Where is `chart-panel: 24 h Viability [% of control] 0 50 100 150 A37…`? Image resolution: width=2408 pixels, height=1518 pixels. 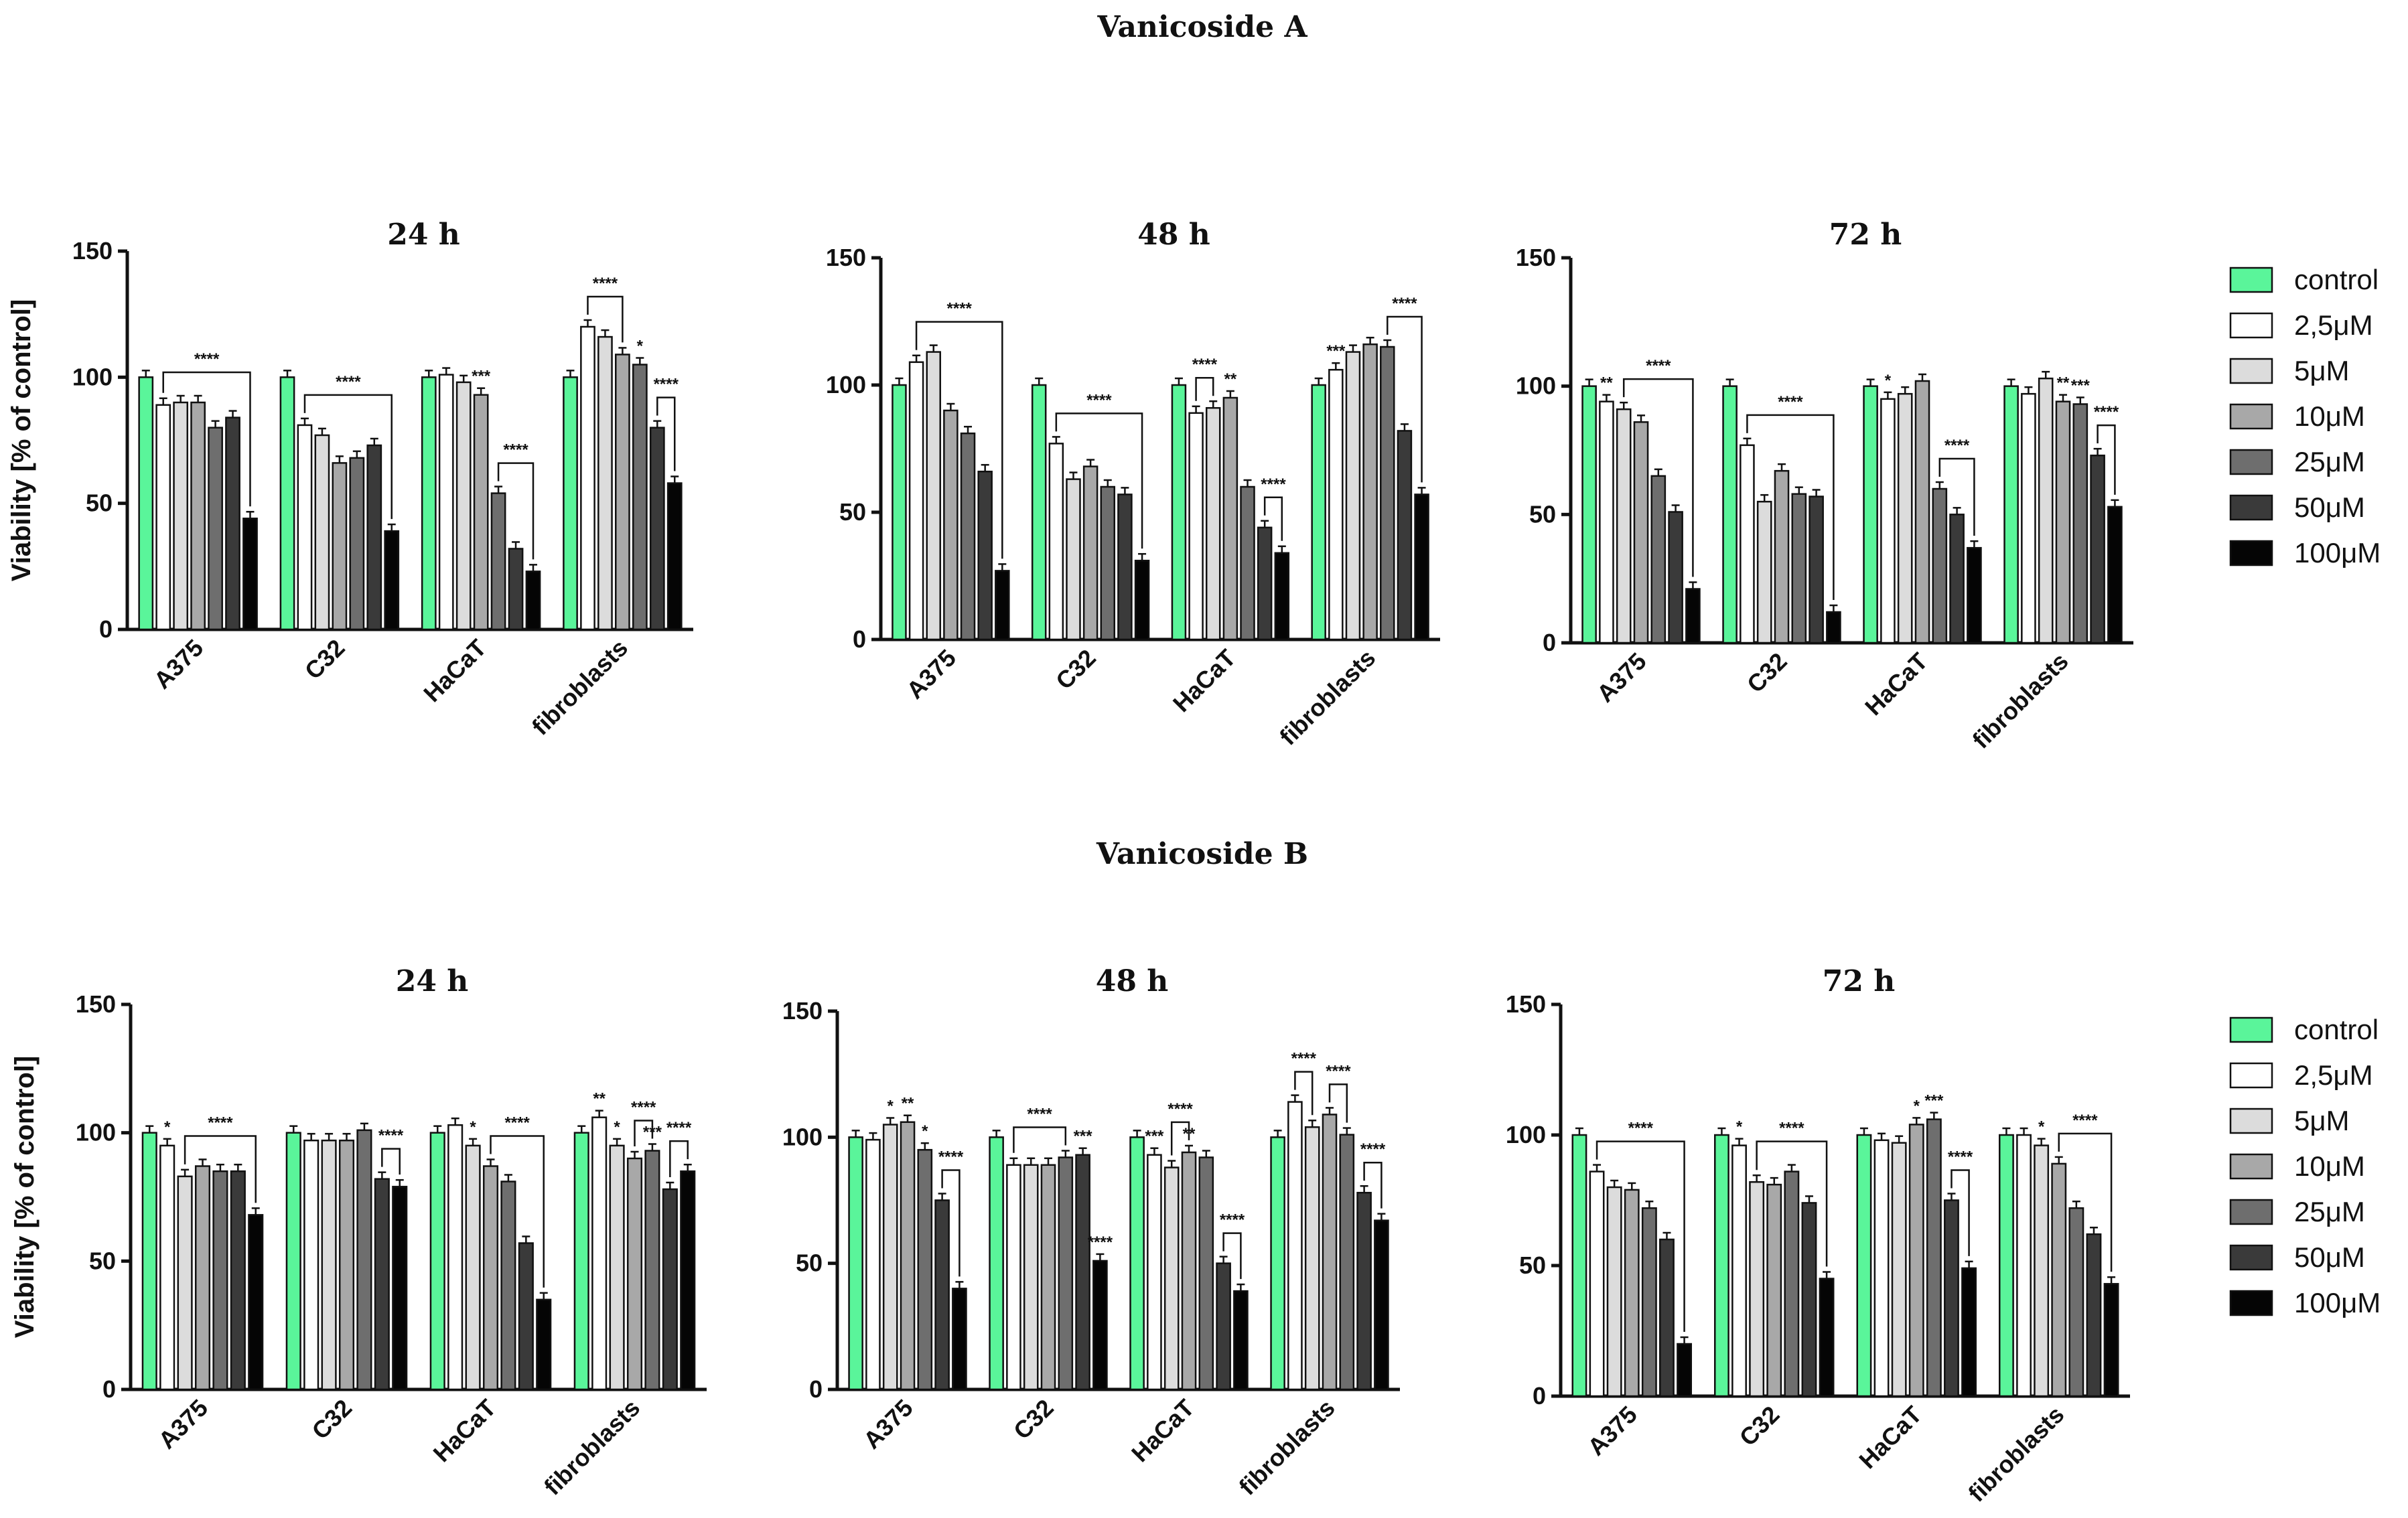 chart-panel: 24 h Viability [% of control] 0 50 100 150 A37… is located at coordinates (350, 479).